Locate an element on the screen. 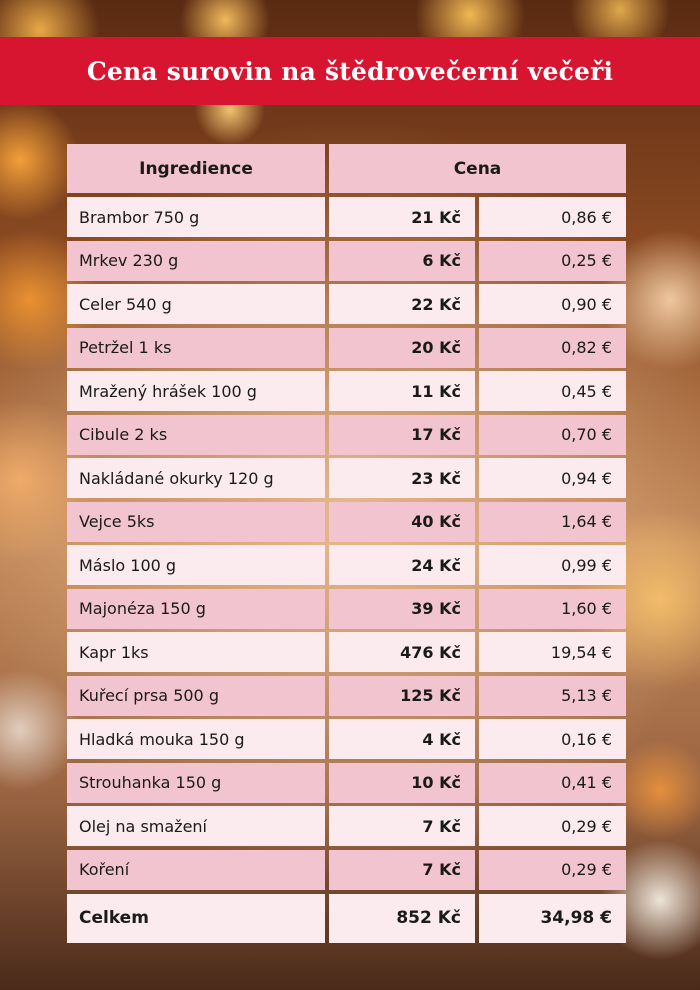 Image resolution: width=700 pixels, height=990 pixels. table-header-row: Ingredience Cena is located at coordinates (346, 168).